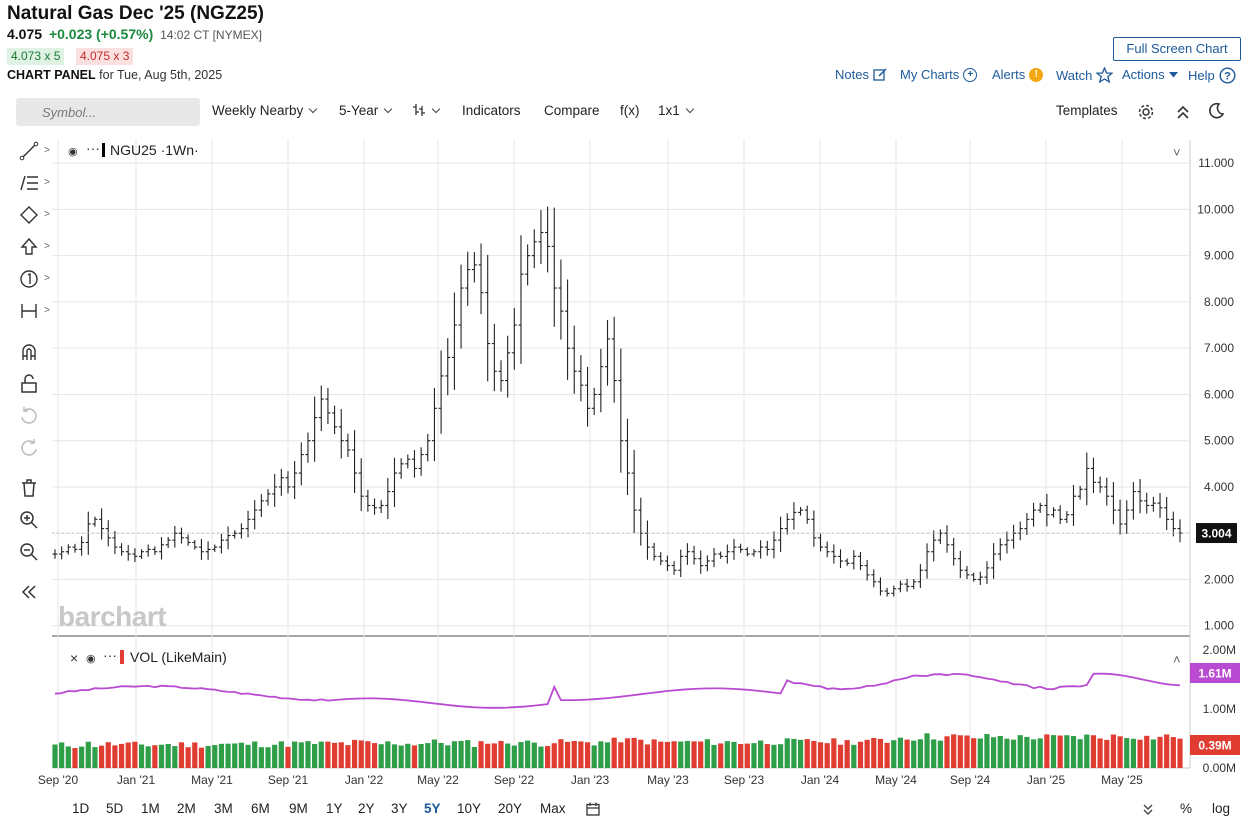 This screenshot has width=1250, height=833. I want to click on percent-scale-toggle: %, so click(1186, 808).